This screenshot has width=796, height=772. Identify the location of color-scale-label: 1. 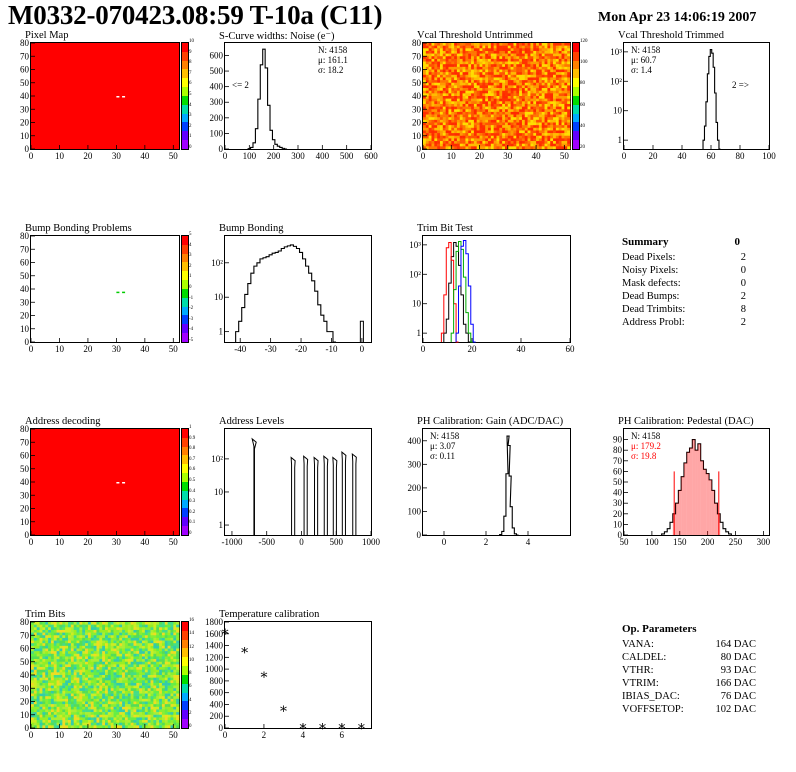
(190, 277).